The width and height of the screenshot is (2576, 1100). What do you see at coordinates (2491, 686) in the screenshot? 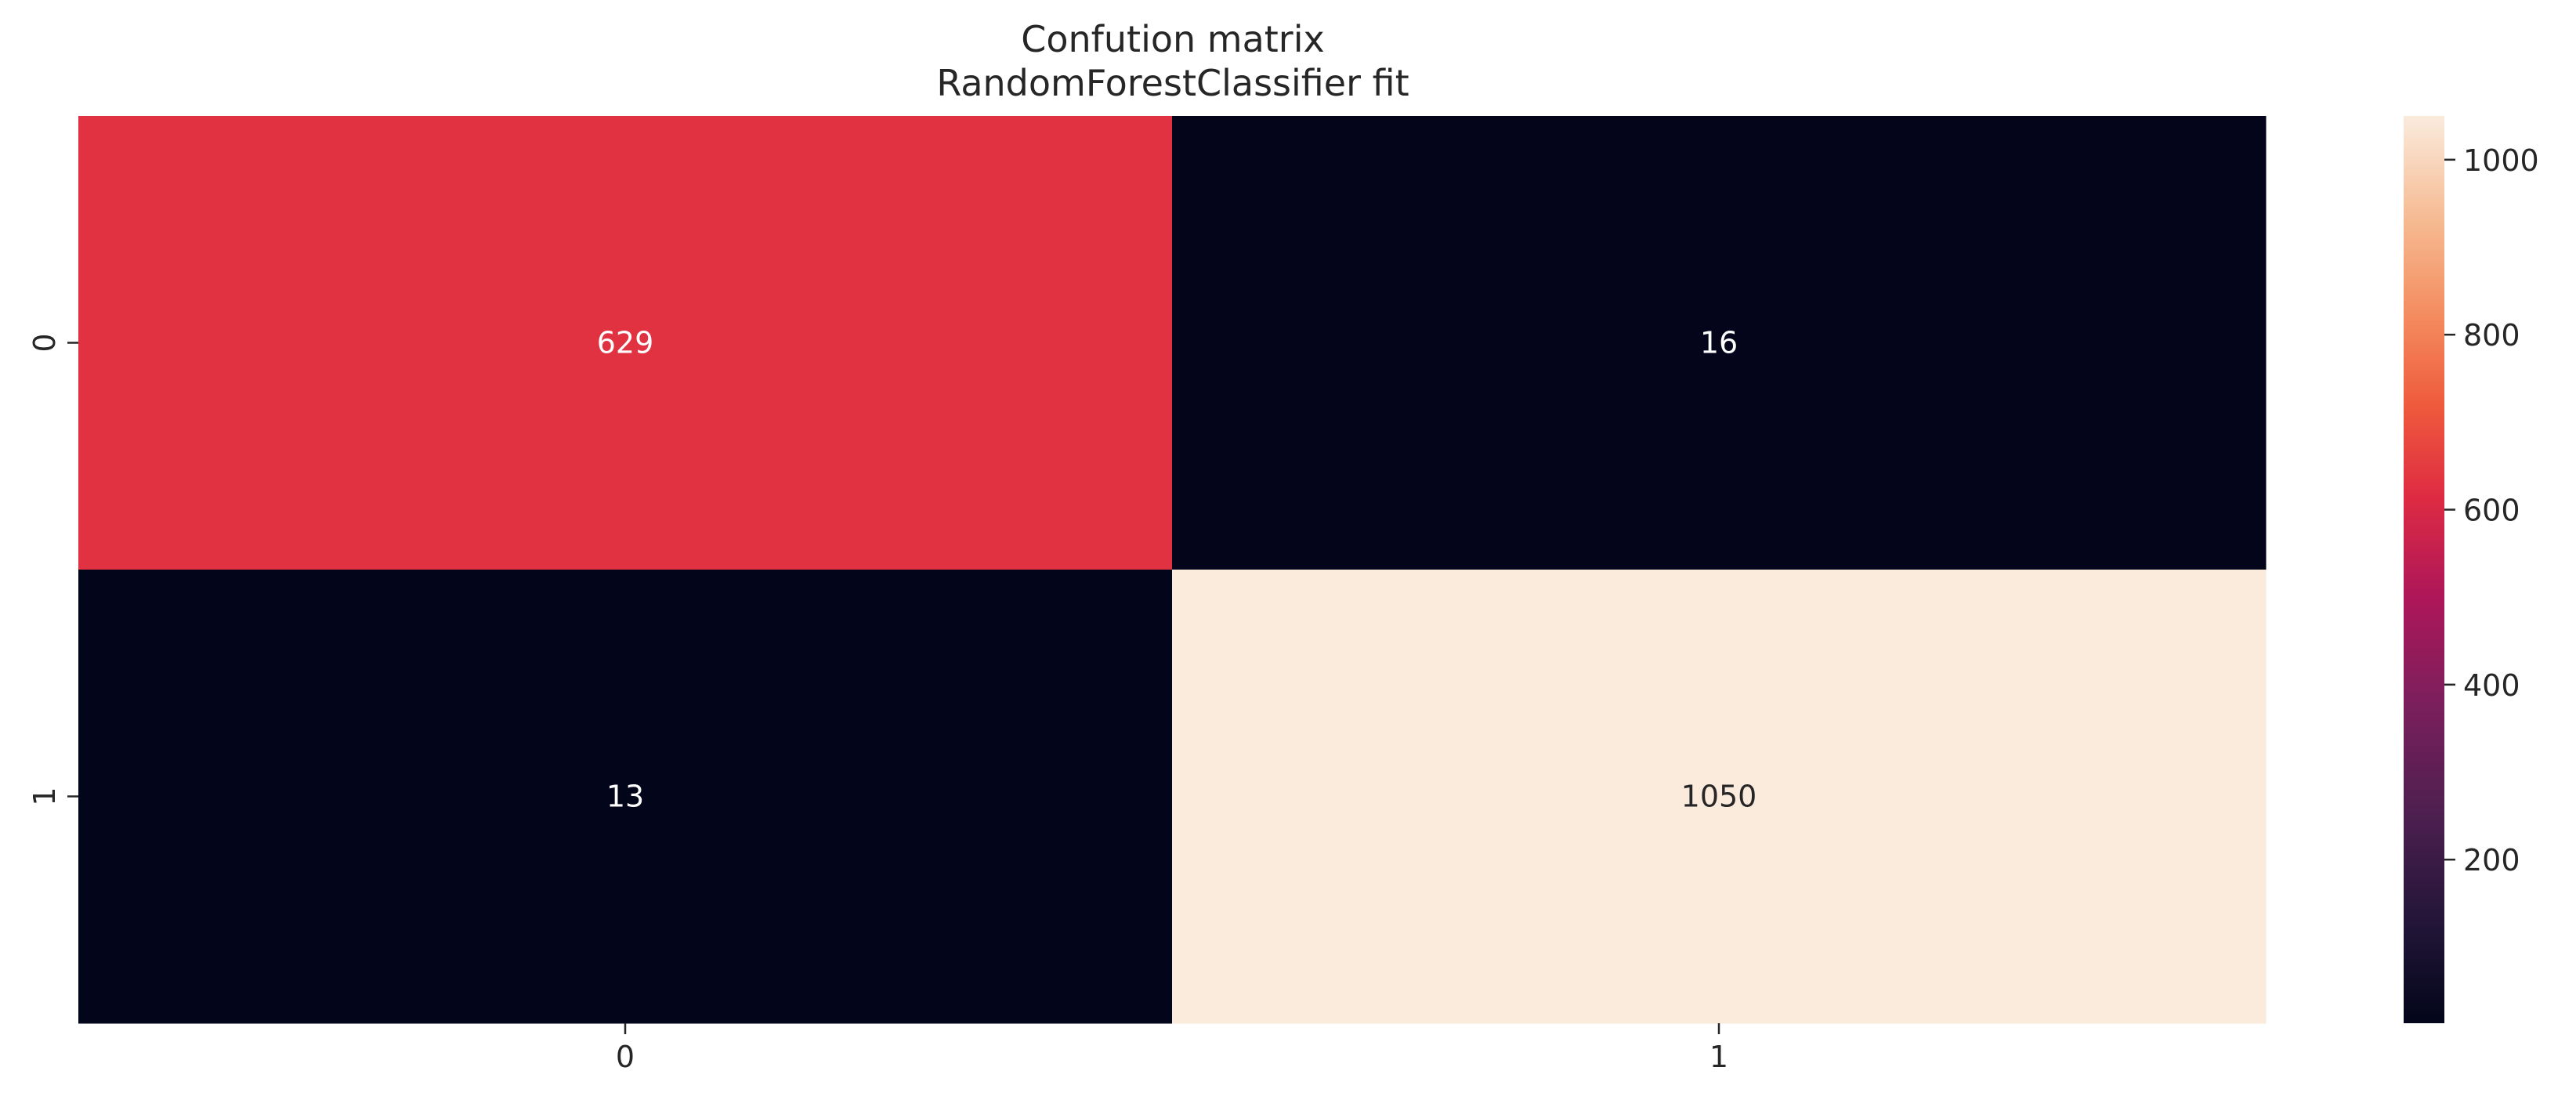
I see `colorbar-tick-label-1: 400` at bounding box center [2491, 686].